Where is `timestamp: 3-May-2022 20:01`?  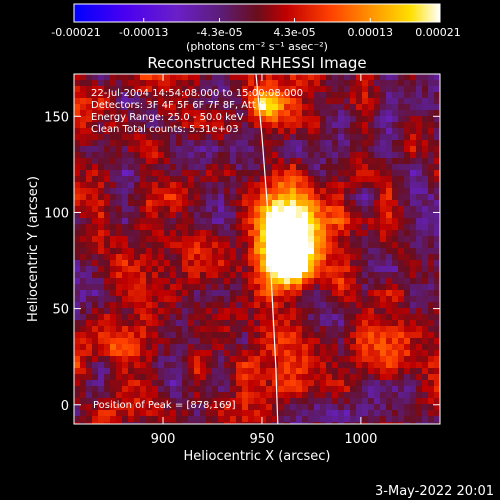
timestamp: 3-May-2022 20:01 is located at coordinates (434, 491).